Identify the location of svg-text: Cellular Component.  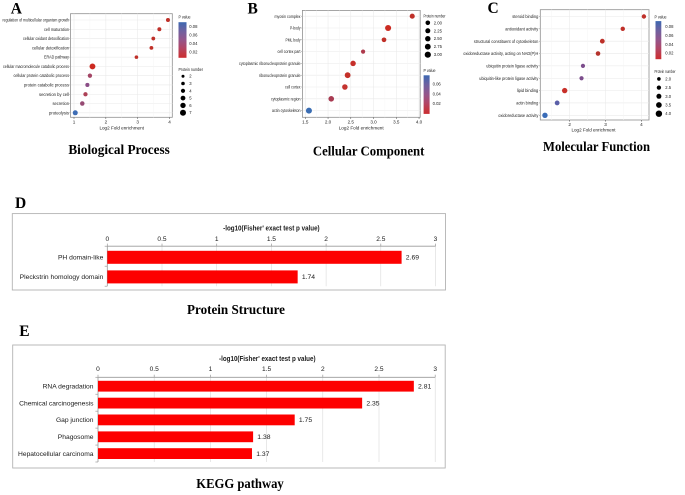
(369, 150).